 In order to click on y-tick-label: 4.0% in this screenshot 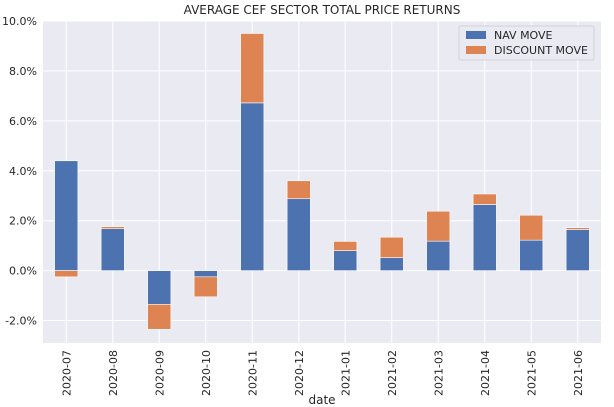, I will do `click(23, 171)`.